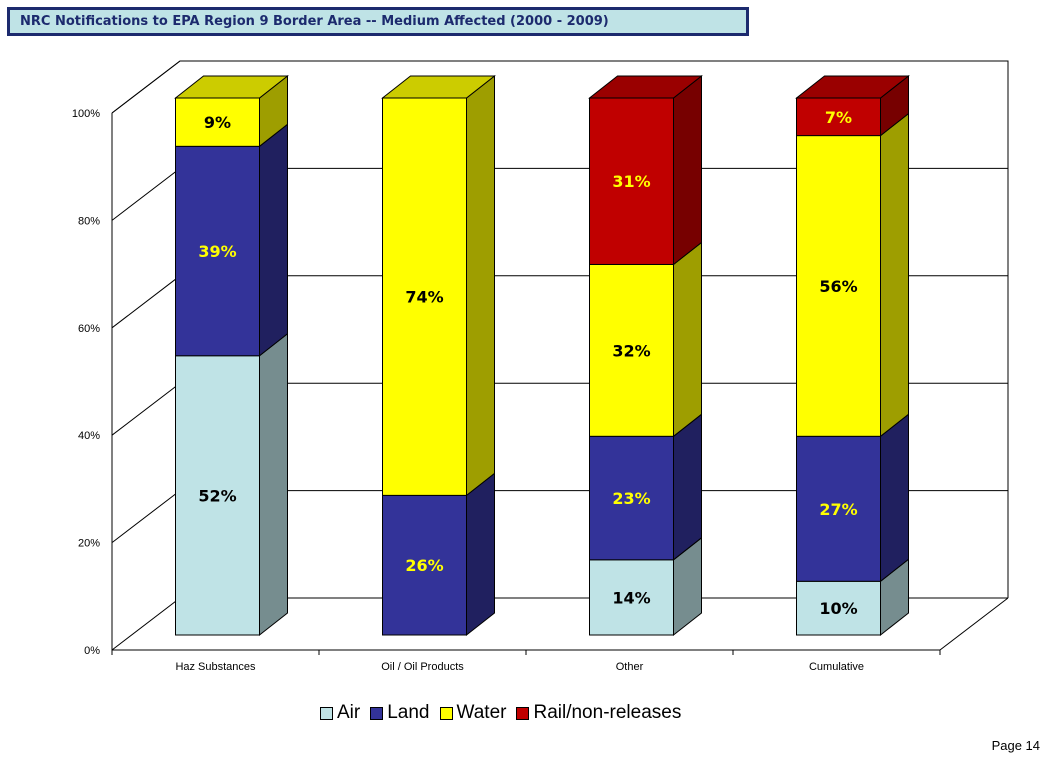 This screenshot has height=768, width=1056. Describe the element at coordinates (89, 221) in the screenshot. I see `y-tick-label: 80%` at that location.